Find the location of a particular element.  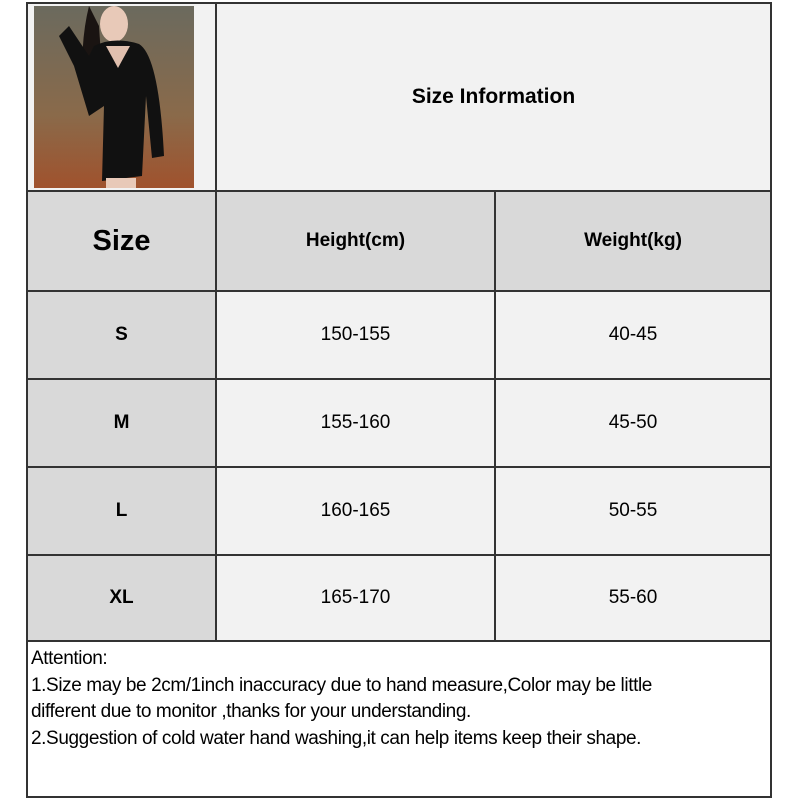

product-photo-icon is located at coordinates (114, 97).